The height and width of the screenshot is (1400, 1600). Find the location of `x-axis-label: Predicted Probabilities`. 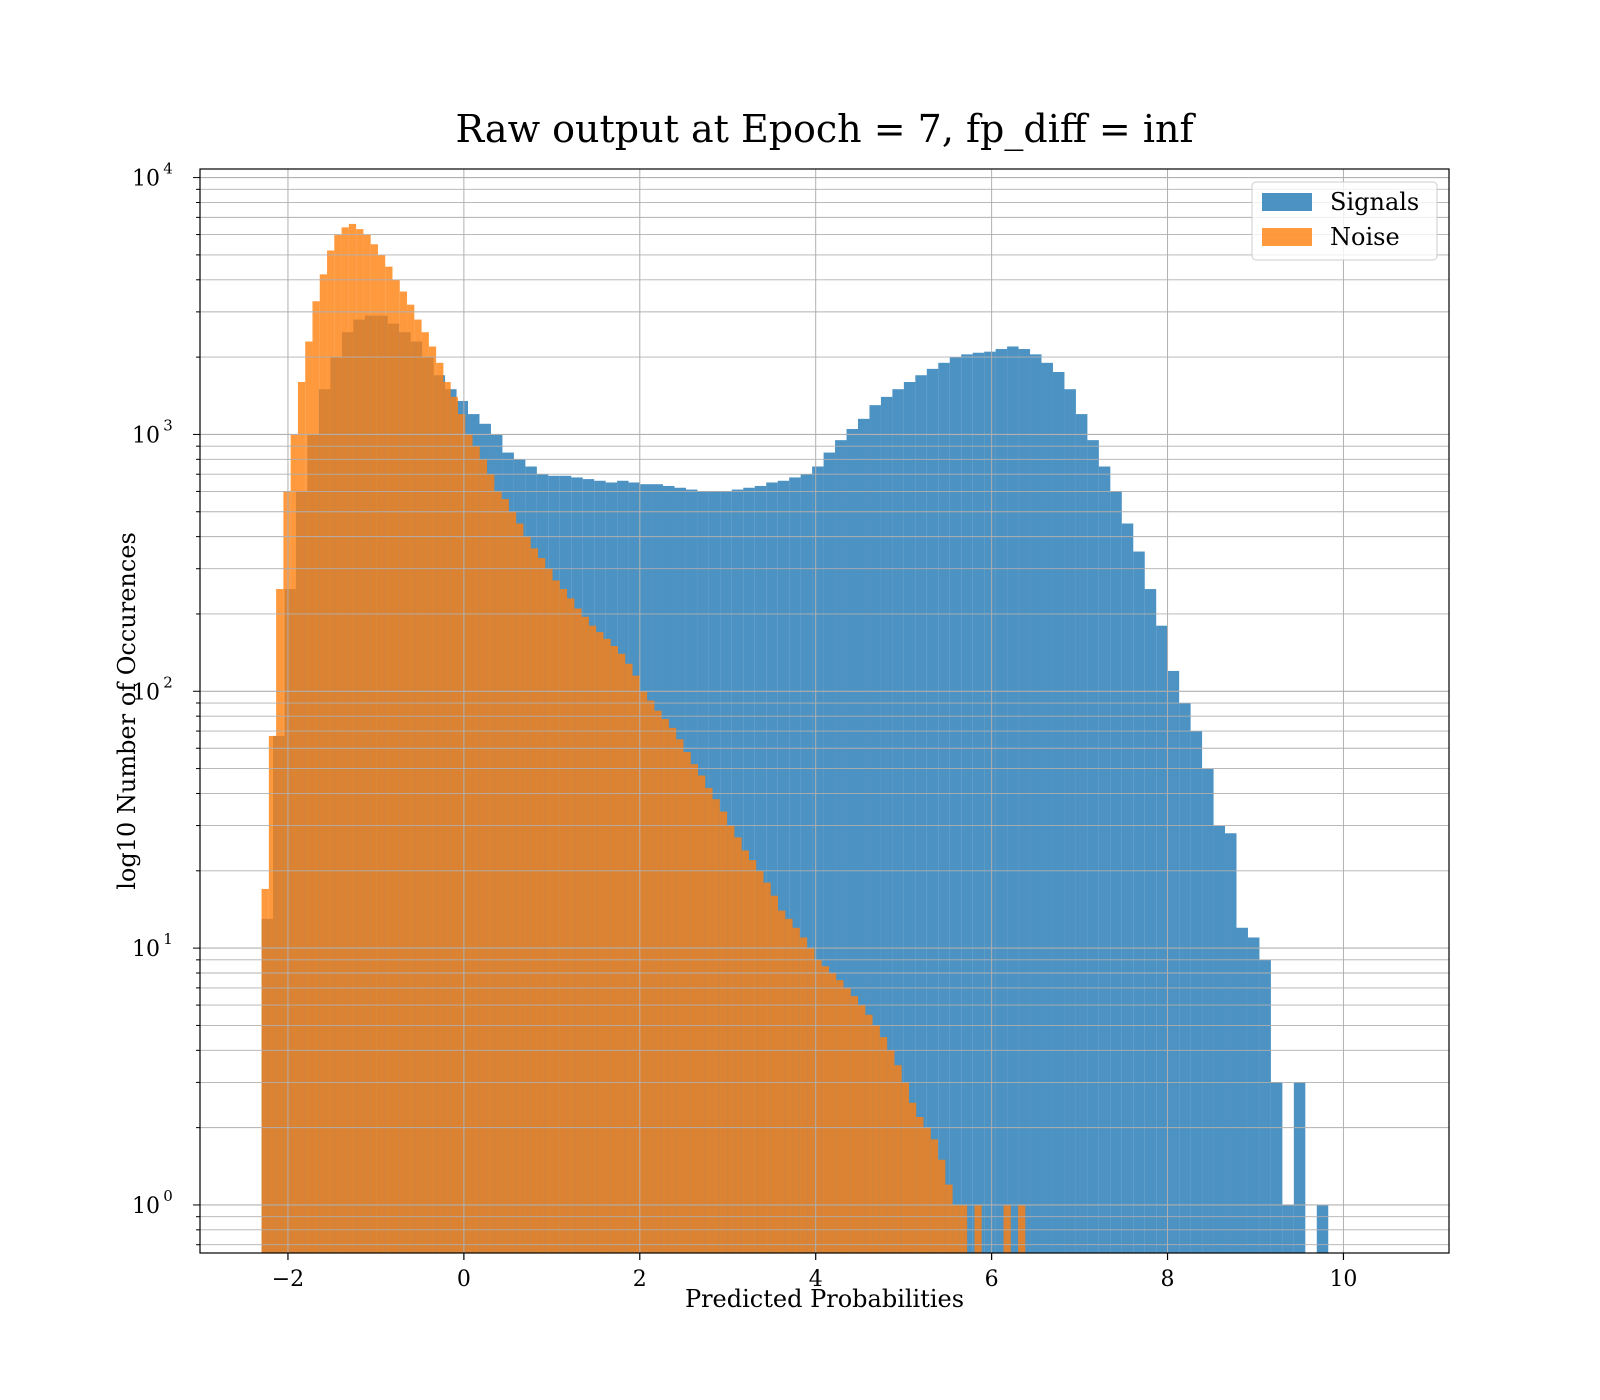

x-axis-label: Predicted Probabilities is located at coordinates (824, 1299).